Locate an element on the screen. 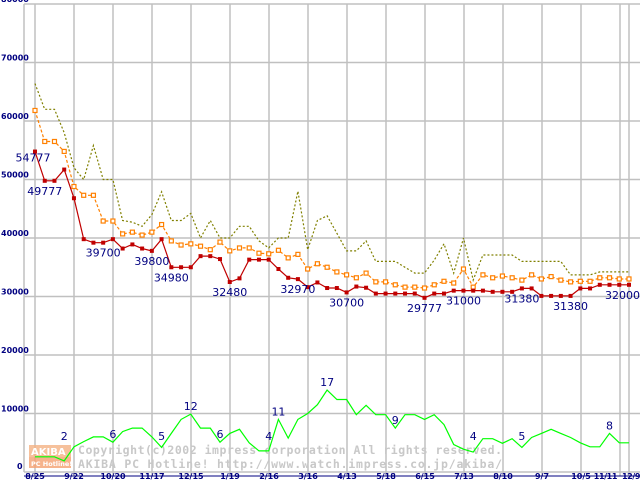  min-price-label: 31000 is located at coordinates (463, 301).